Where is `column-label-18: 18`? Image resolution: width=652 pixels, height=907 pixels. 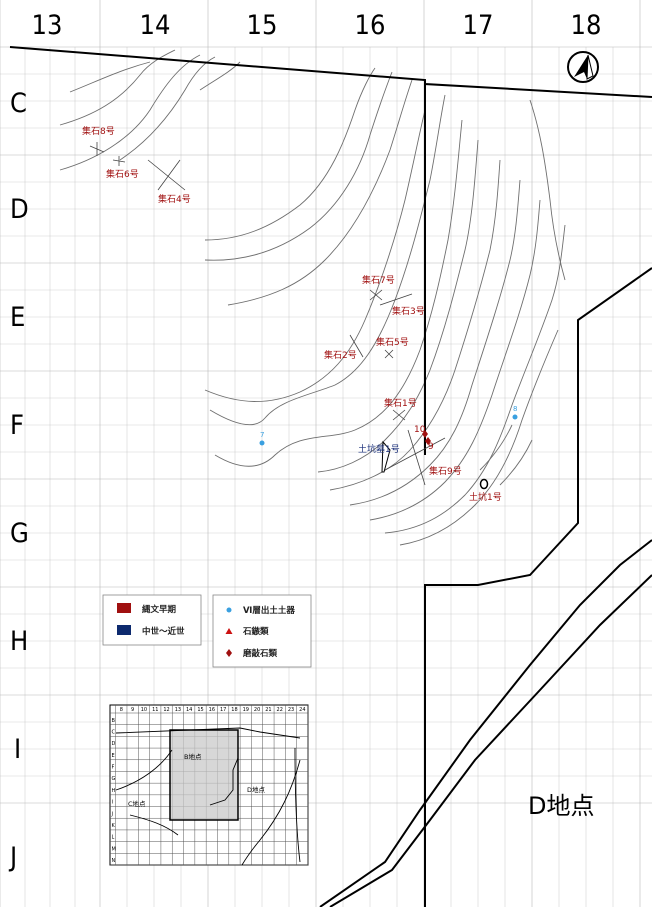
column-label-18: 18 is located at coordinates (586, 25).